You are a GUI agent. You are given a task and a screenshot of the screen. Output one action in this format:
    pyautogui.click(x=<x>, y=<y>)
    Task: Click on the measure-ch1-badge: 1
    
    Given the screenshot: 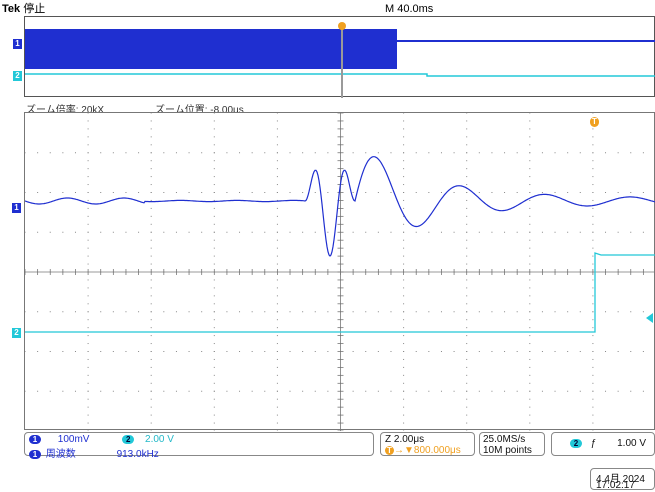 What is the action you would take?
    pyautogui.click(x=35, y=454)
    